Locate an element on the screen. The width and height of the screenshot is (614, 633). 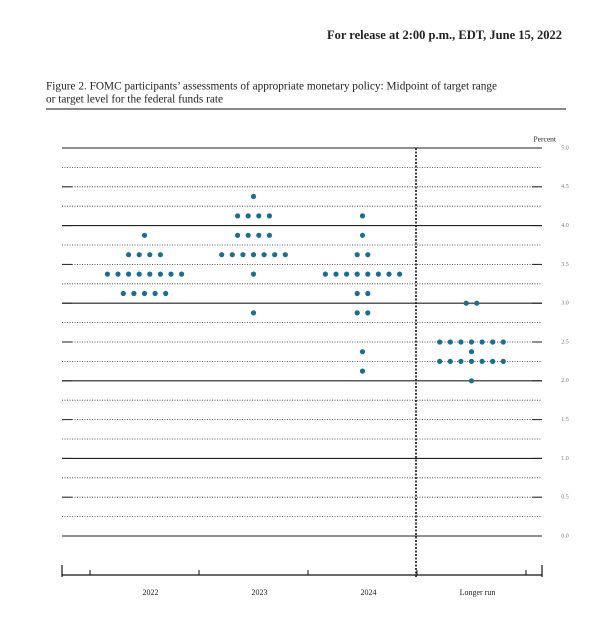
y-tick-label: 3.5 is located at coordinates (565, 265).